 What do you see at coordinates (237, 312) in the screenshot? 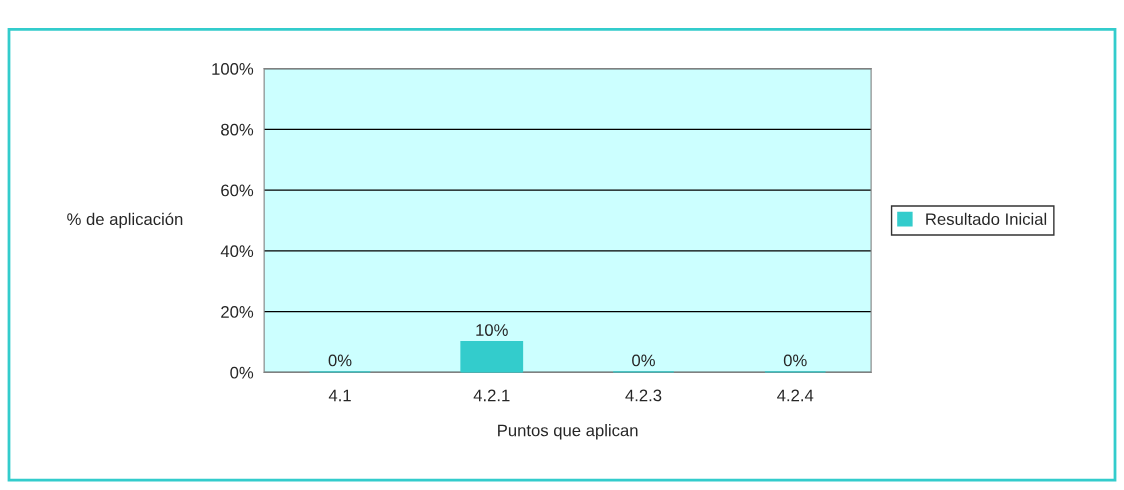
I see `y-tick-label: 20%` at bounding box center [237, 312].